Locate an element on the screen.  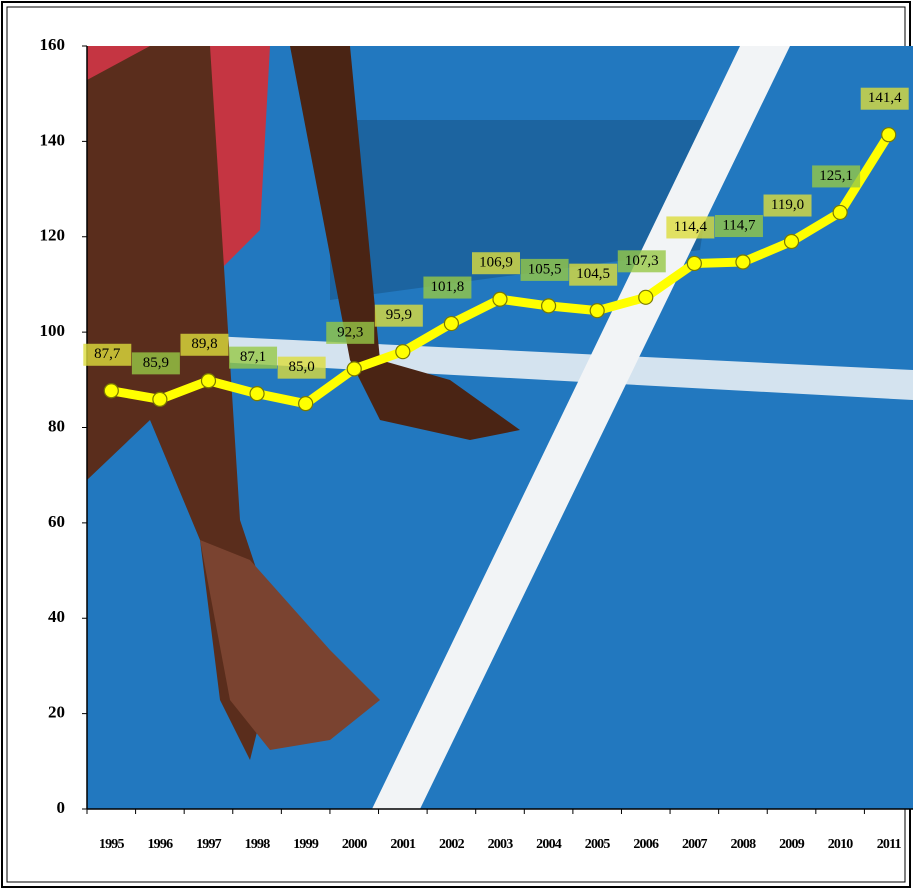
value-label: 101,8 is located at coordinates (448, 287).